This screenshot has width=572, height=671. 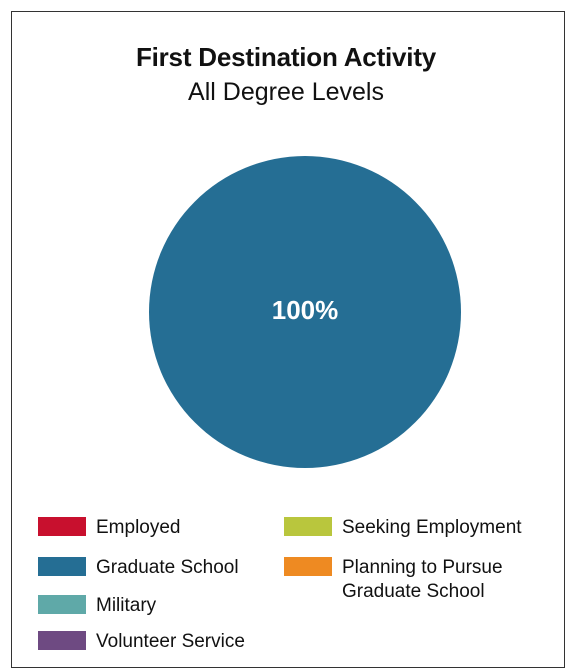 I want to click on legend-swatch-employed, so click(x=62, y=526).